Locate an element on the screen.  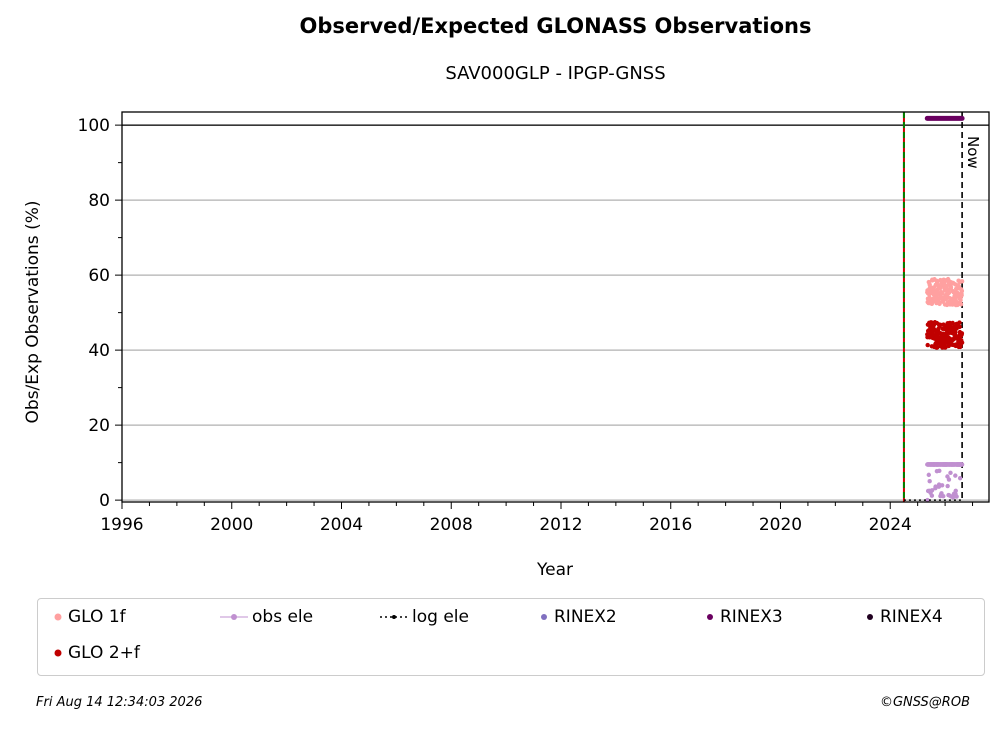
y-tick-label: 20 is located at coordinates (99, 426).